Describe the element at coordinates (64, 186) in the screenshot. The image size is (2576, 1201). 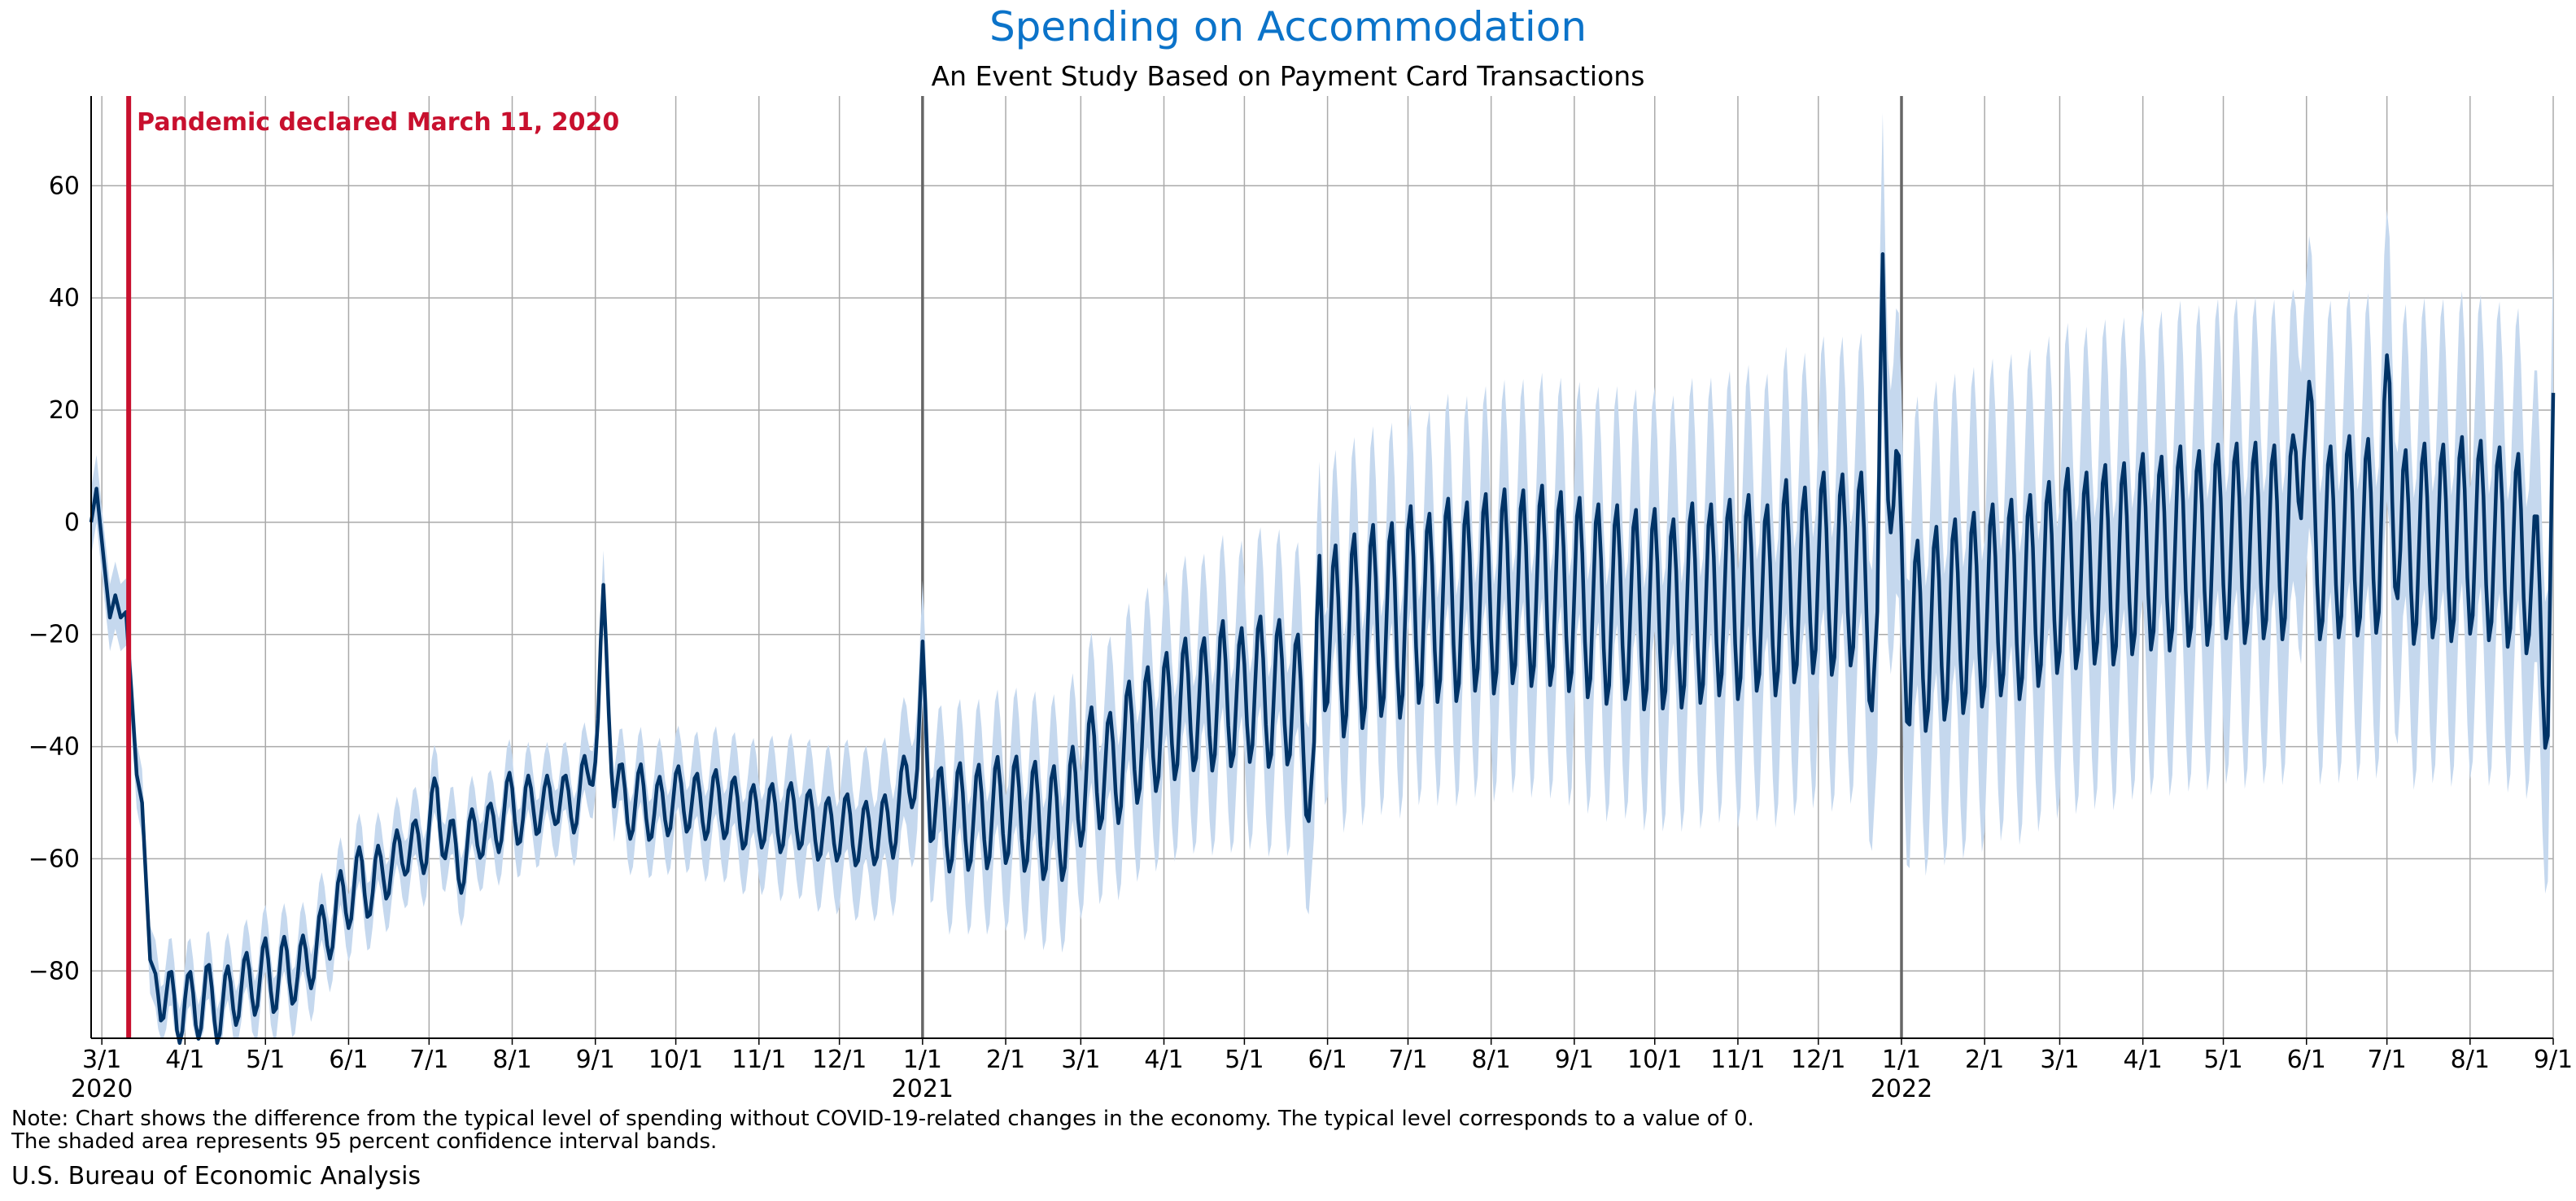
I see `y-tick-label: 60` at that location.